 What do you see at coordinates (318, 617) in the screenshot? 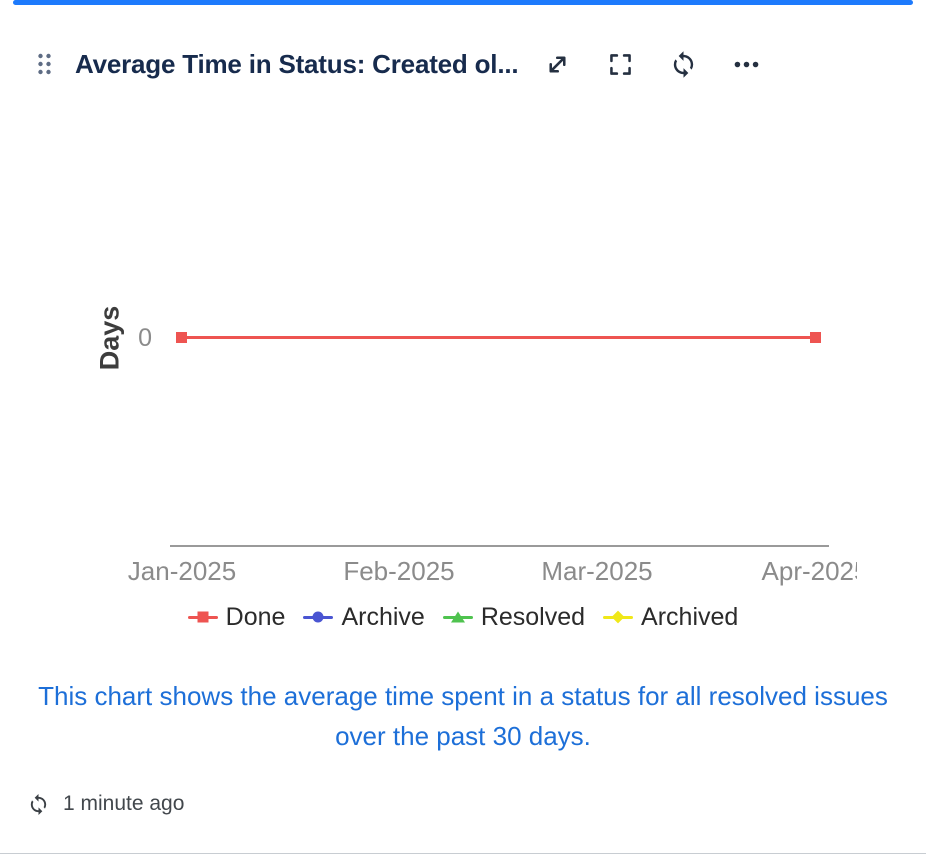
I see `legend-circle-marker-icon` at bounding box center [318, 617].